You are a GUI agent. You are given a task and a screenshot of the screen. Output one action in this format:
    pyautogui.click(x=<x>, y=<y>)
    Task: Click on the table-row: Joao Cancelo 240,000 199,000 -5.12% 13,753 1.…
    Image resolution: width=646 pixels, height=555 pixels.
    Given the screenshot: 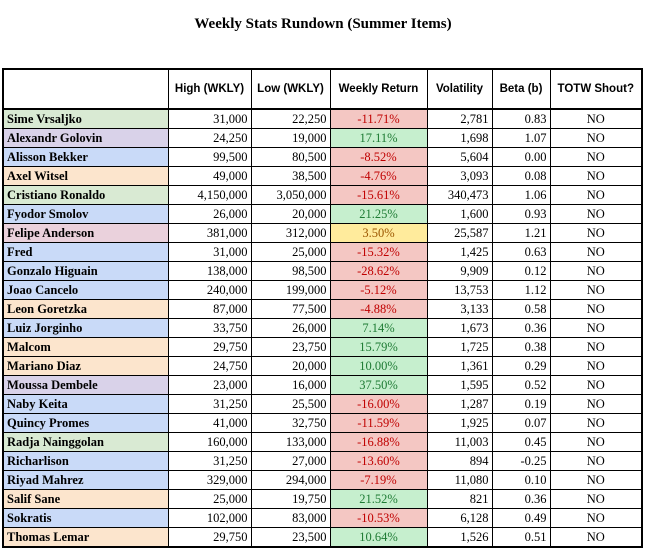 What is the action you would take?
    pyautogui.click(x=322, y=290)
    